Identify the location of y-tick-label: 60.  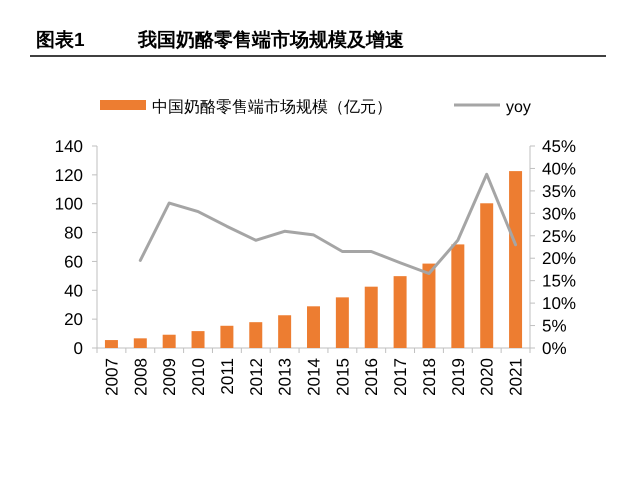
(73, 262).